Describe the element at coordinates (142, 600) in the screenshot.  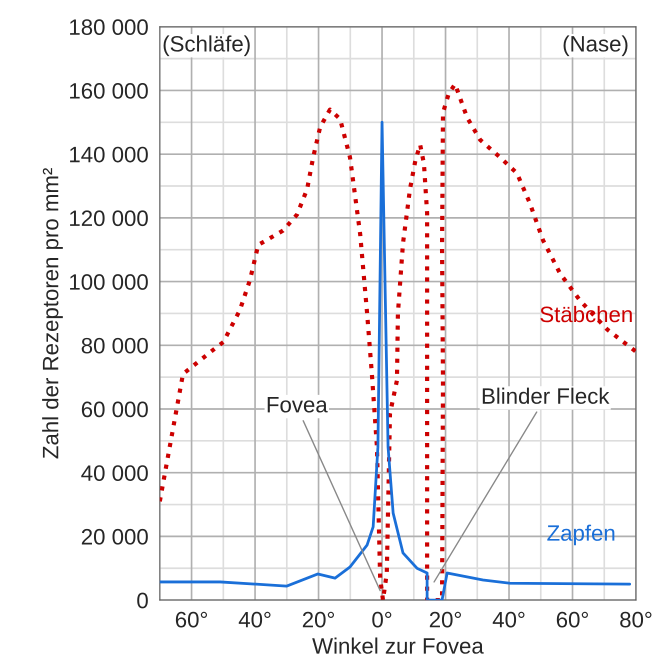
I see `y-tick-label: 0` at that location.